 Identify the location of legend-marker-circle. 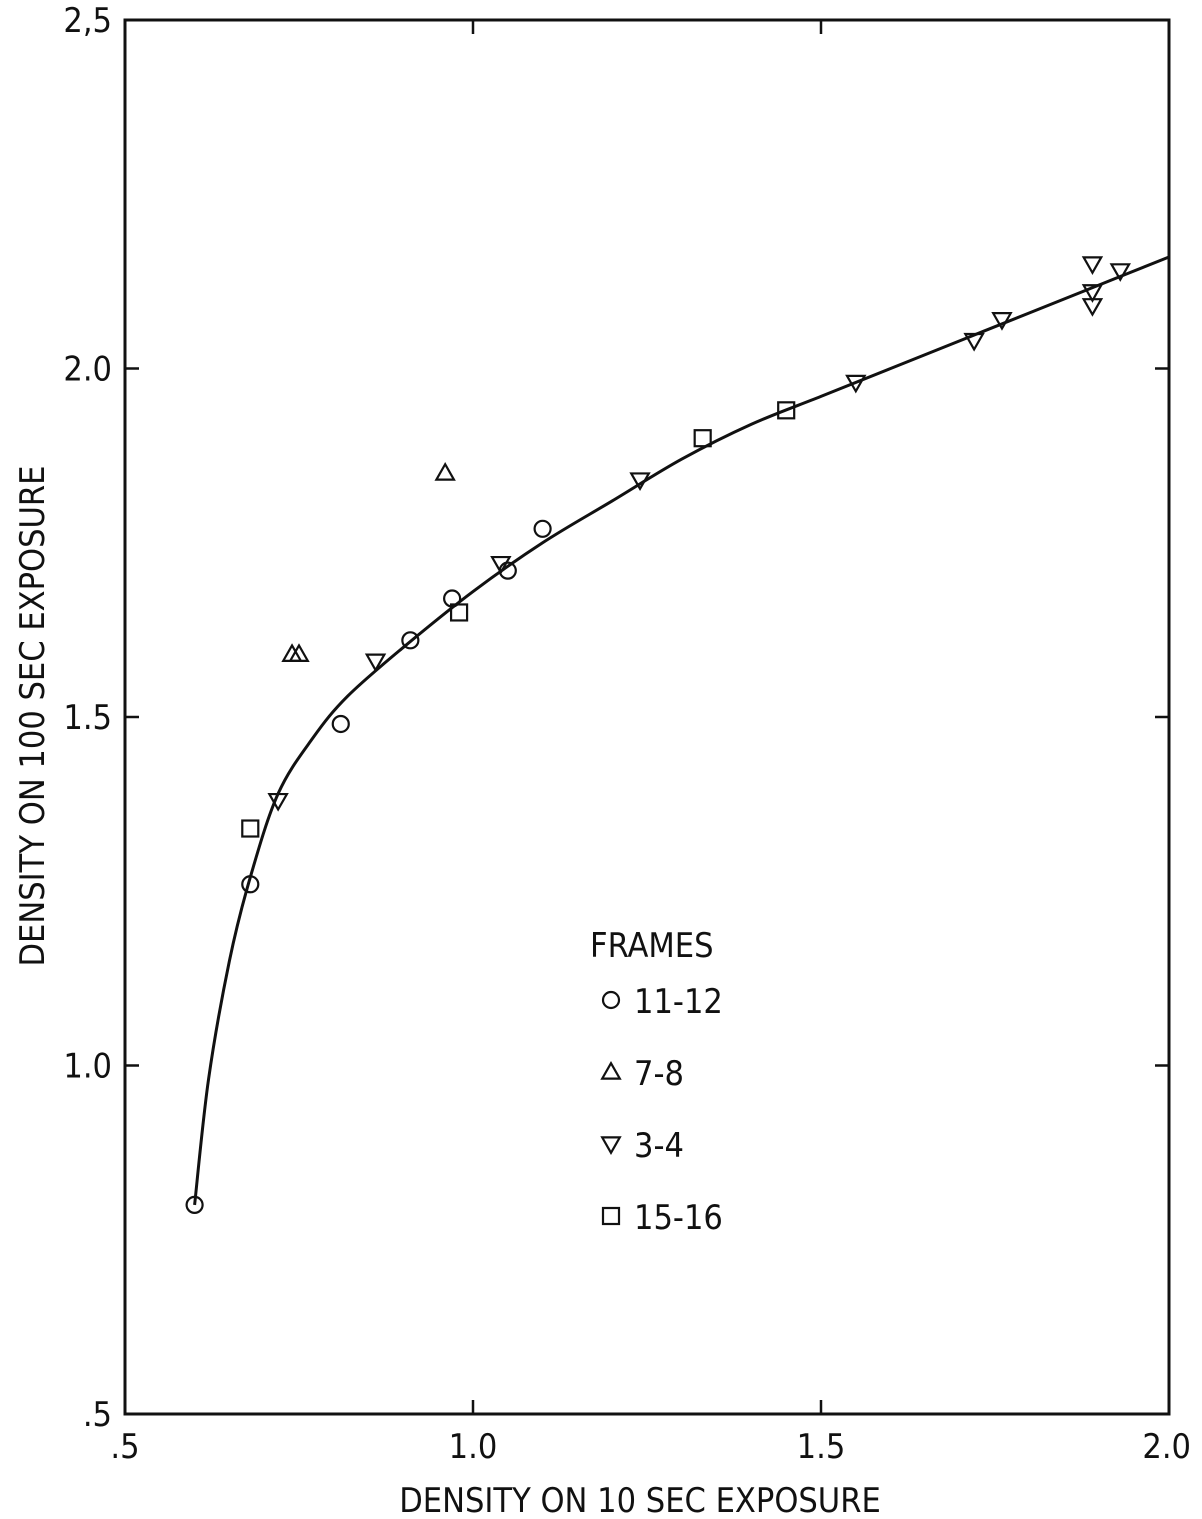
(611, 1000).